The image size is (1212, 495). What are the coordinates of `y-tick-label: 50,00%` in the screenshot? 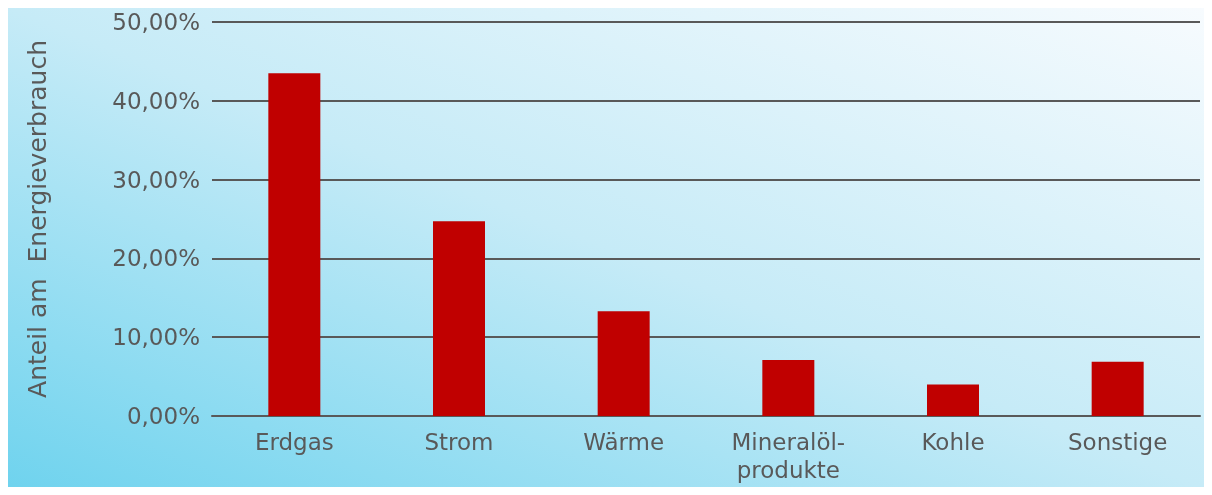 It's located at (156, 22).